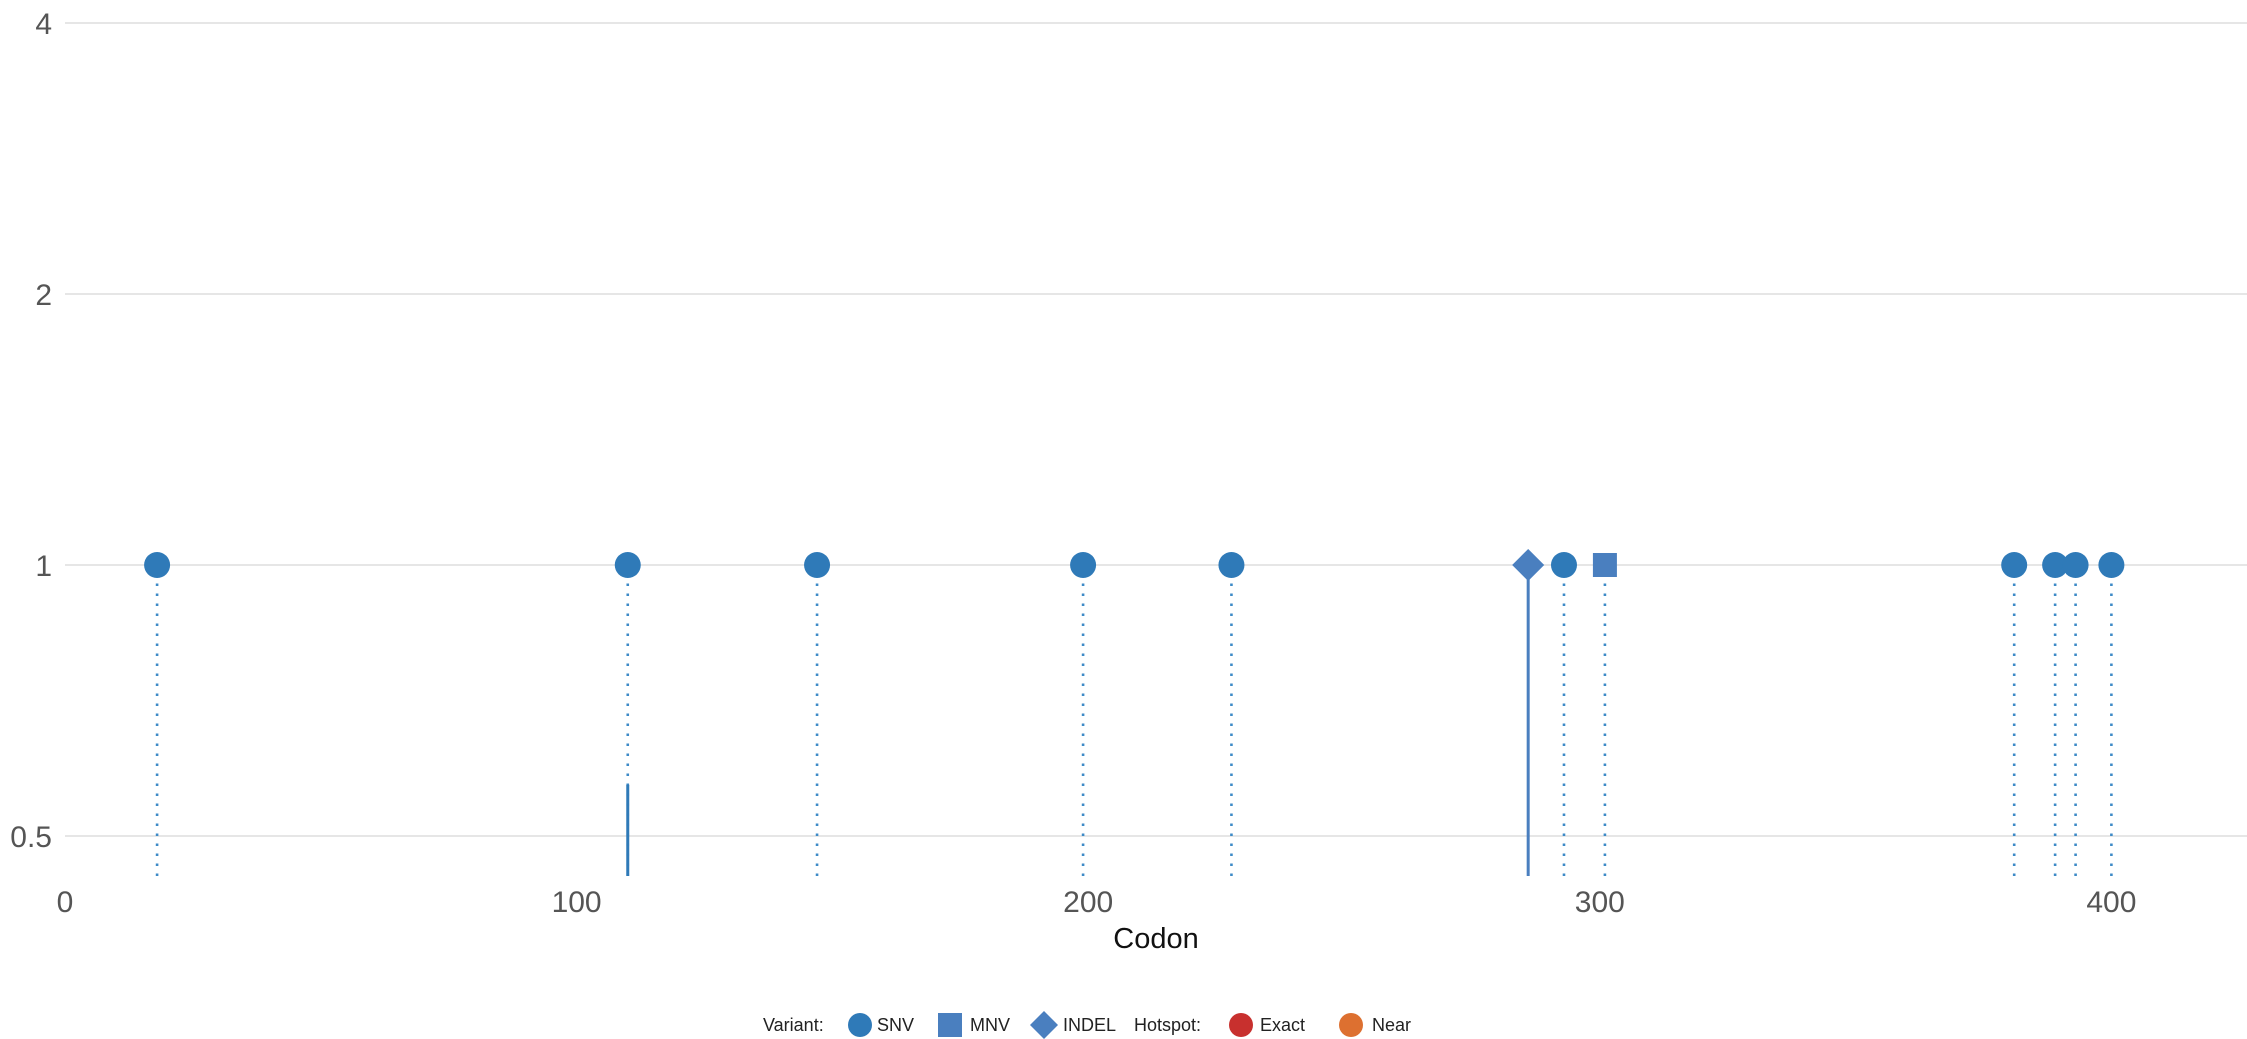 The image size is (2247, 1039). What do you see at coordinates (1604, 565) in the screenshot?
I see `mnv-marker` at bounding box center [1604, 565].